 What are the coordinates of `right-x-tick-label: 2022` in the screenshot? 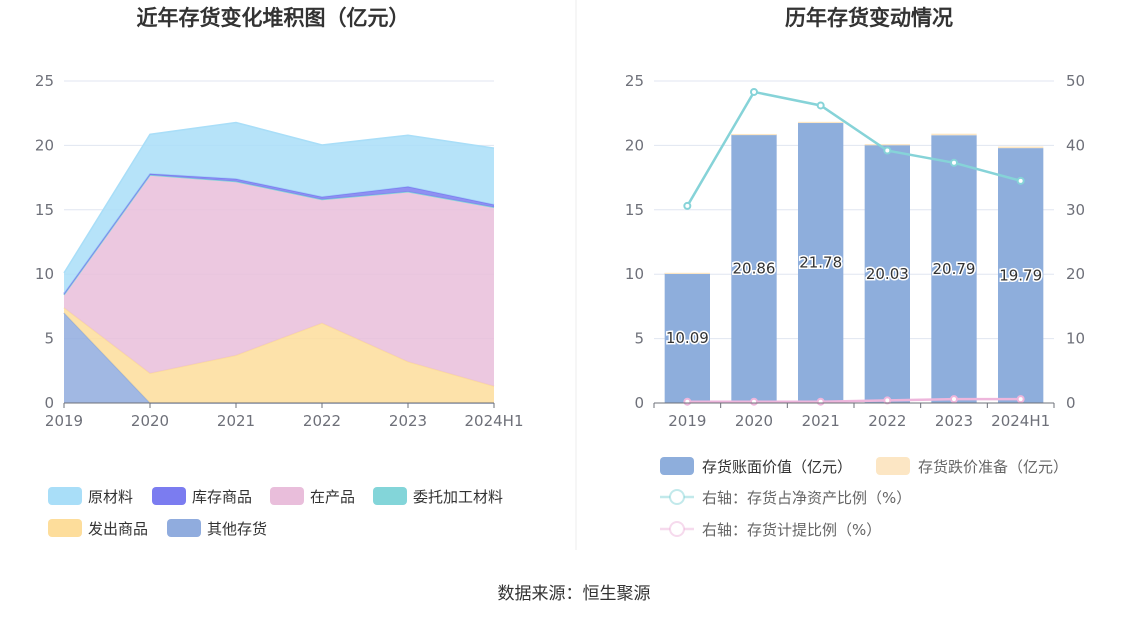 It's located at (887, 421).